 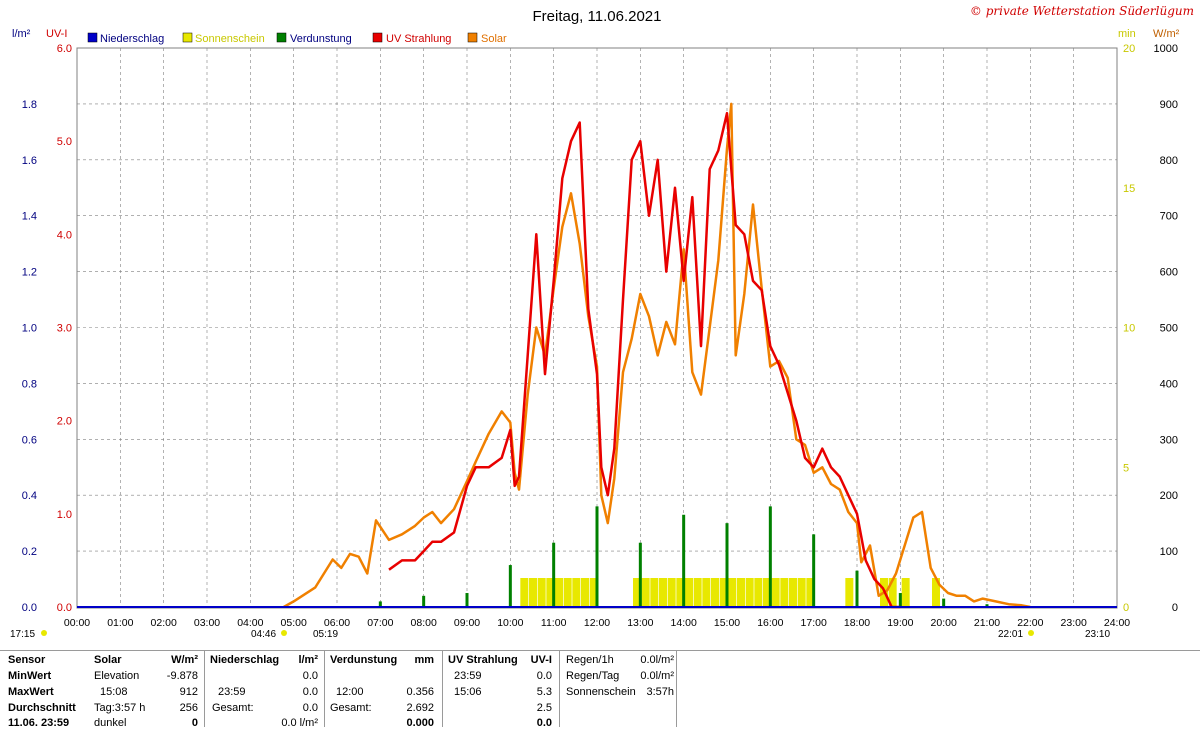 What do you see at coordinates (350, 692) in the screenshot?
I see `evap-max-time: 12:00` at bounding box center [350, 692].